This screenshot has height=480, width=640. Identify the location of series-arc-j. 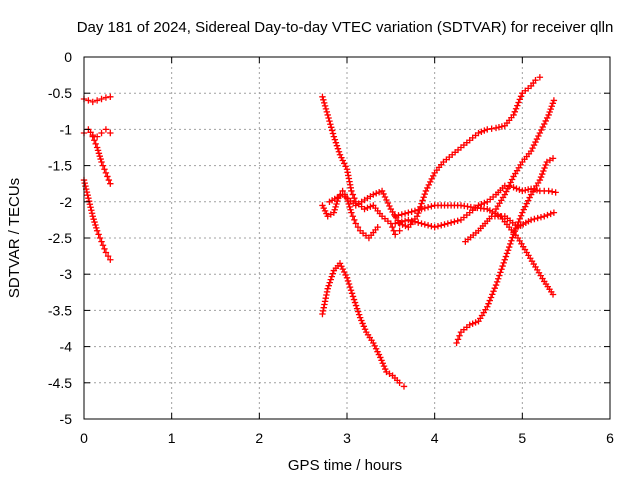
(474, 250).